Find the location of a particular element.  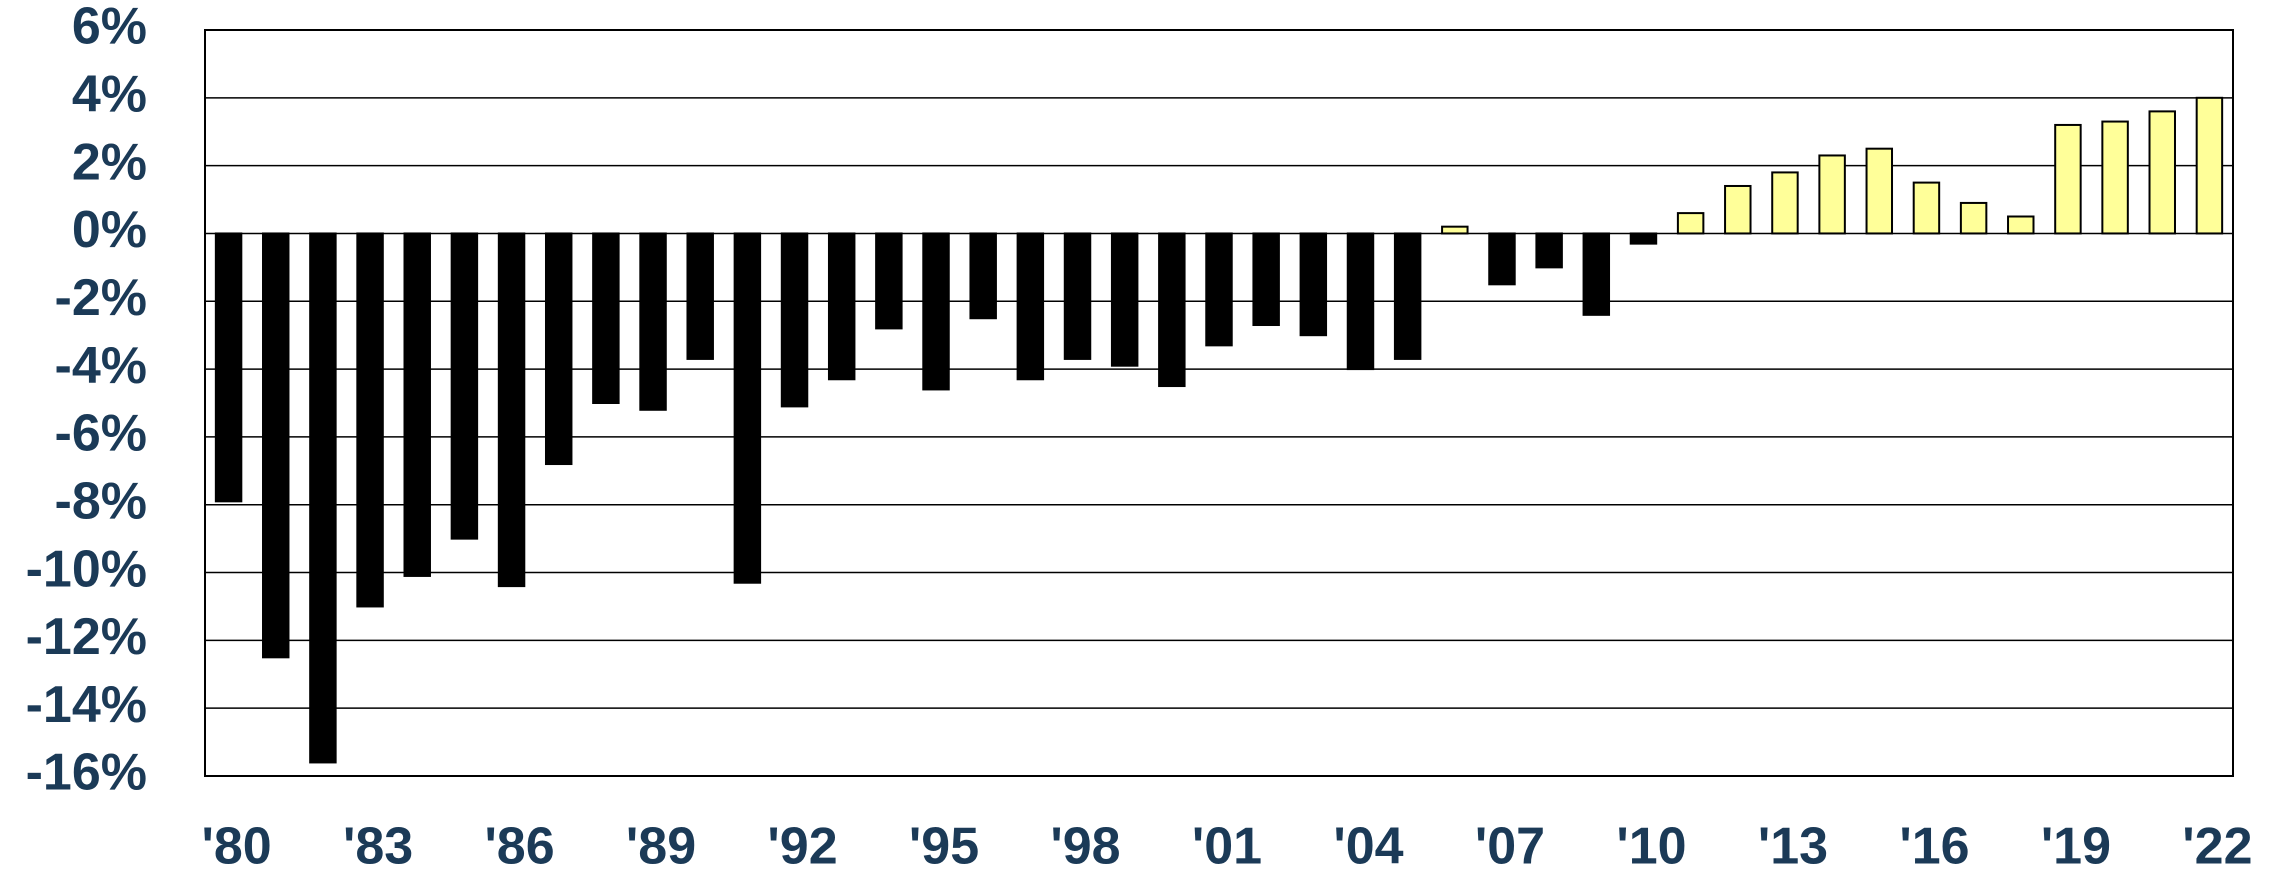

x-tick-label: '98 is located at coordinates (1085, 845).